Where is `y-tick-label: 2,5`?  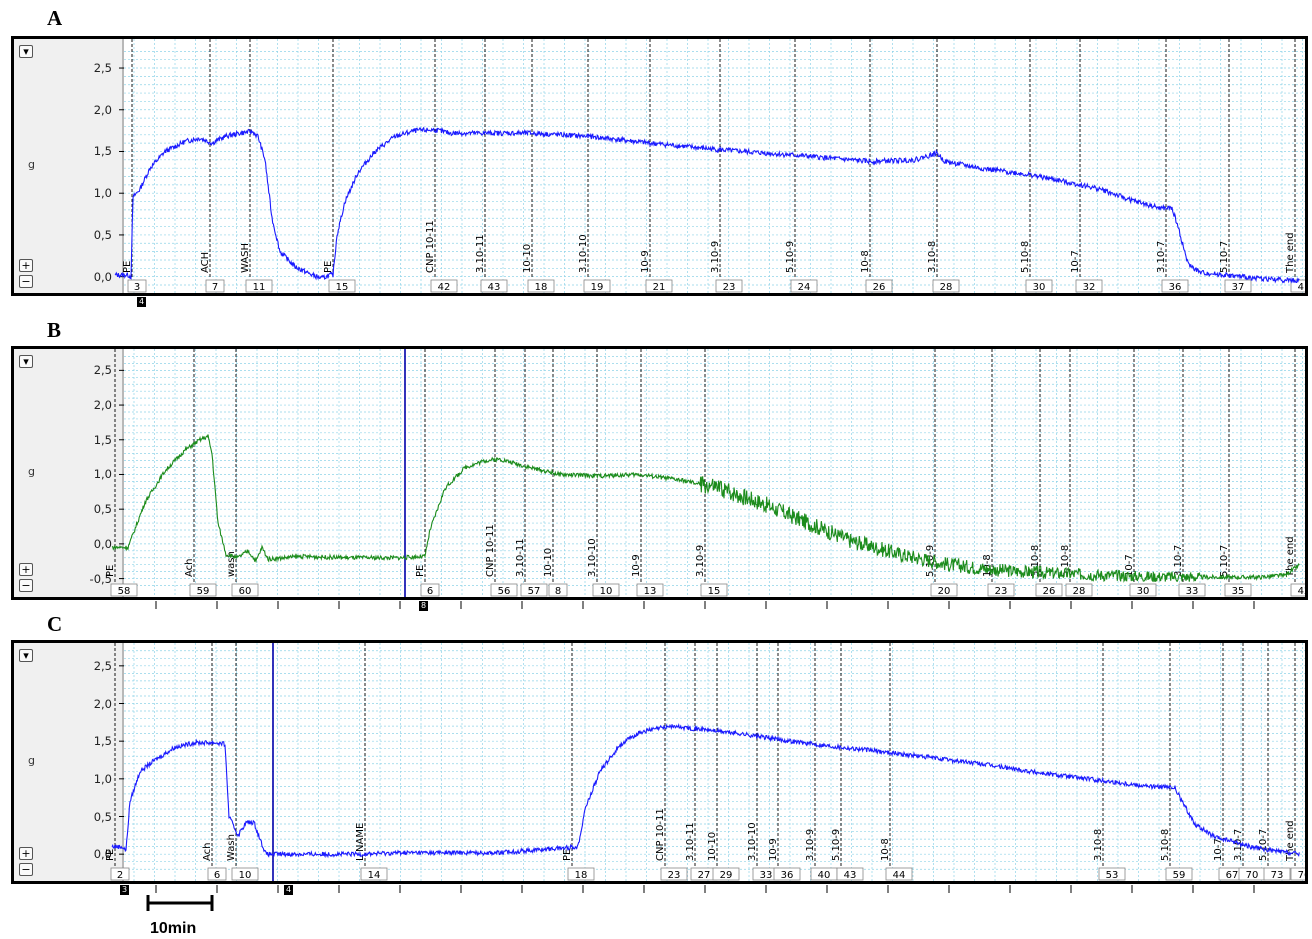 y-tick-label: 2,5 is located at coordinates (102, 665).